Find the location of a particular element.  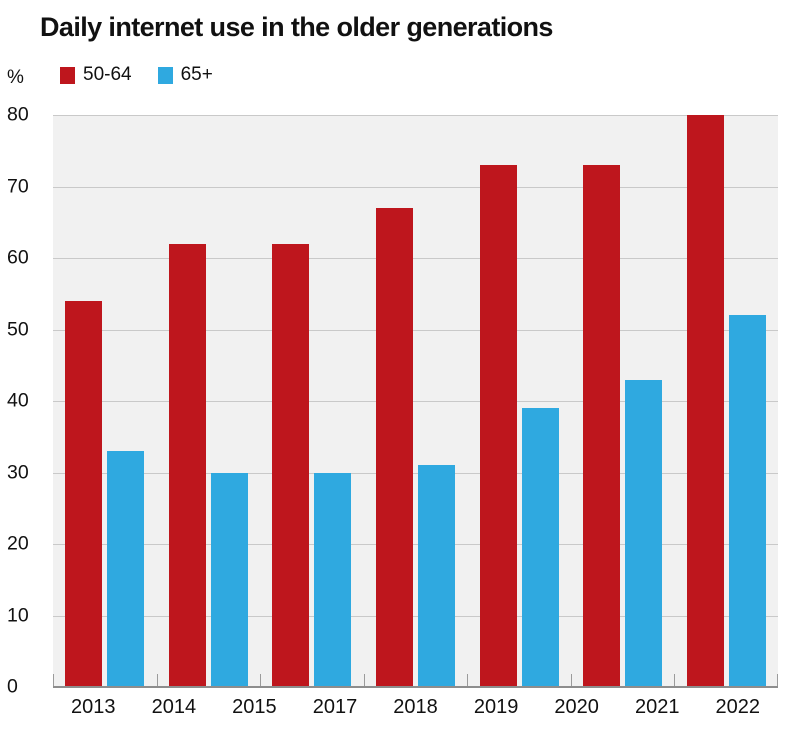

x-axis-labels: 2013 2014 2015 2017 2018 2019 2020 2021 2022 is located at coordinates (415, 707).